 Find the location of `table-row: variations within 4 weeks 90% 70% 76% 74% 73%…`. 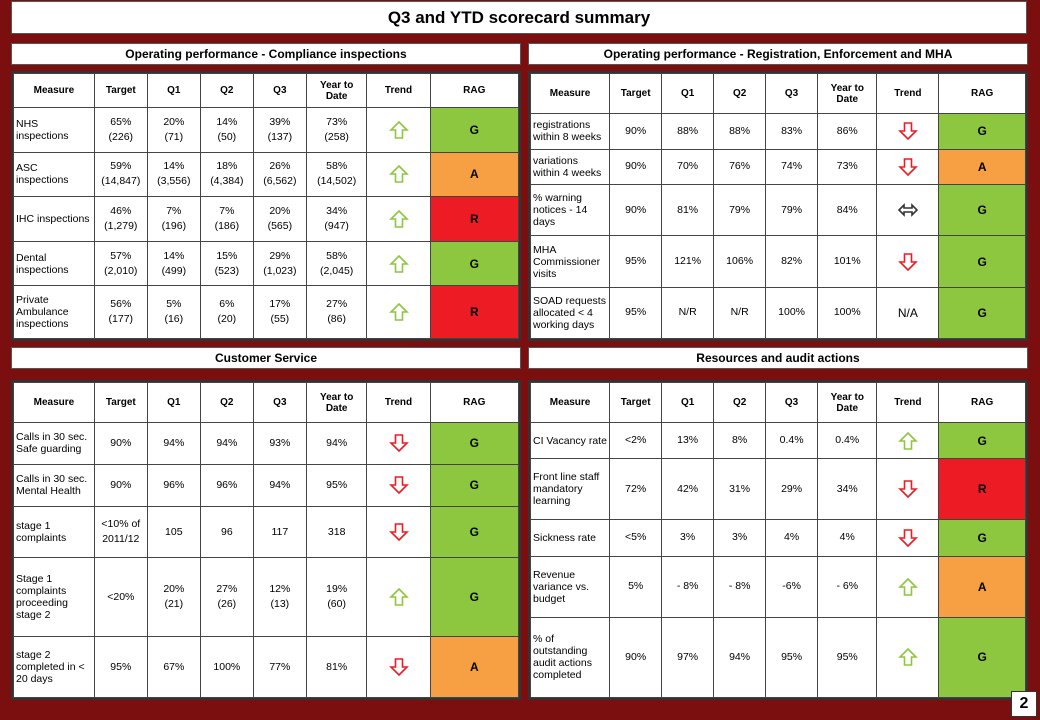

table-row: variations within 4 weeks 90% 70% 76% 74% 73%… is located at coordinates (777, 167).